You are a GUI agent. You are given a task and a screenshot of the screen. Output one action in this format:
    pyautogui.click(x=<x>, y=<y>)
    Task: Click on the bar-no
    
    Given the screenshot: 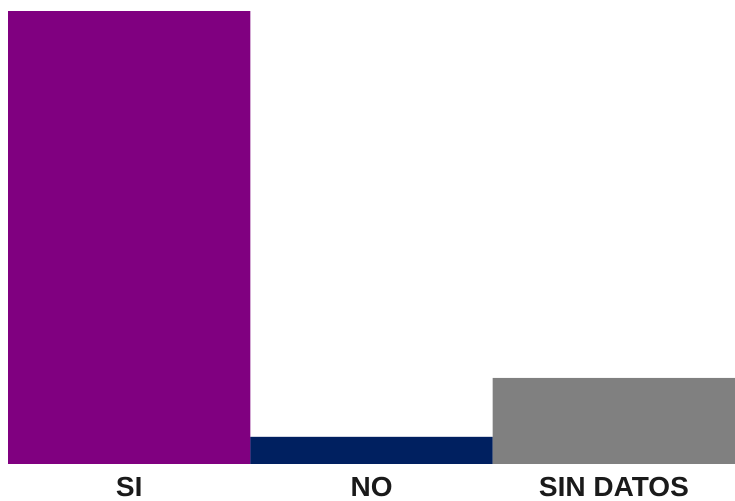 What is the action you would take?
    pyautogui.click(x=371, y=450)
    